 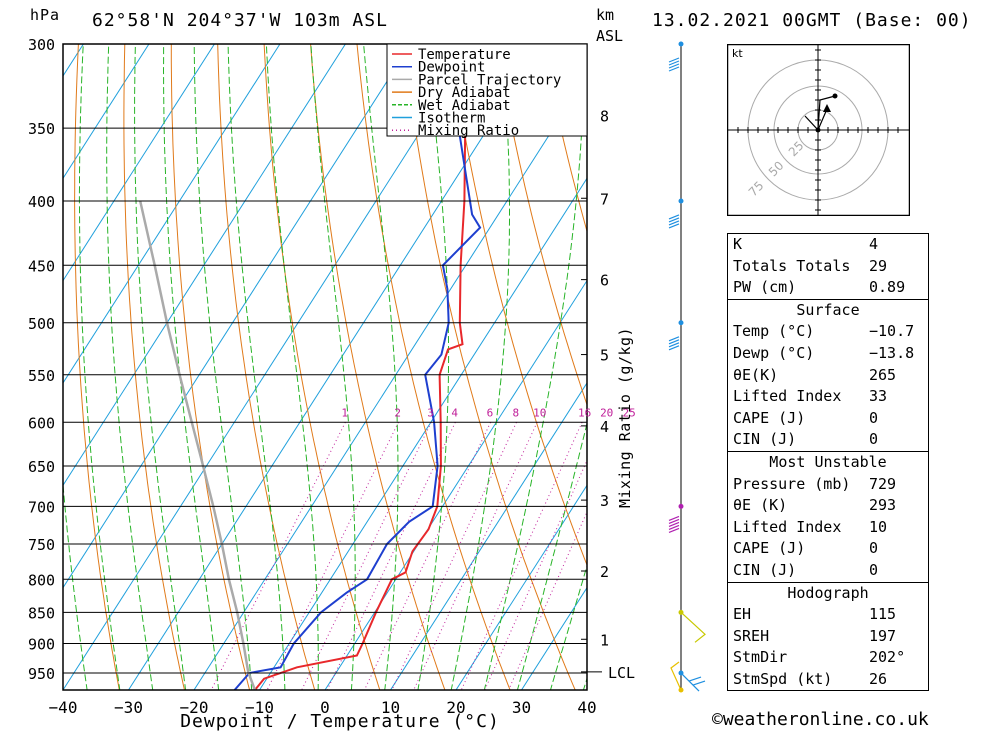 I want to click on mixing-ratio-label: 10, so click(x=539, y=412).